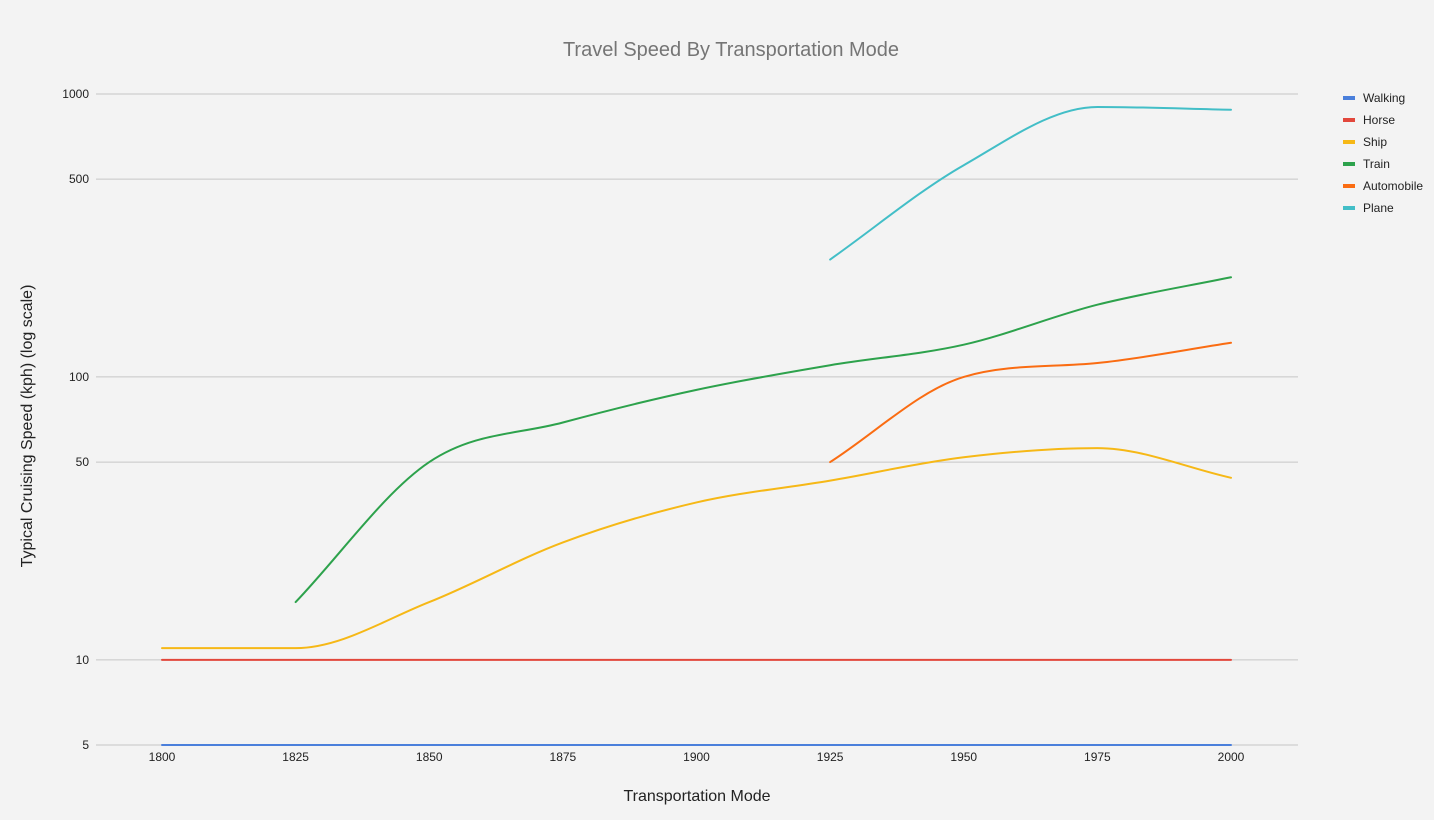 Image resolution: width=1434 pixels, height=820 pixels. I want to click on x-tick-labels: 1800 1825 1850 1875 1900 1925 1950 1975 2000, so click(697, 757).